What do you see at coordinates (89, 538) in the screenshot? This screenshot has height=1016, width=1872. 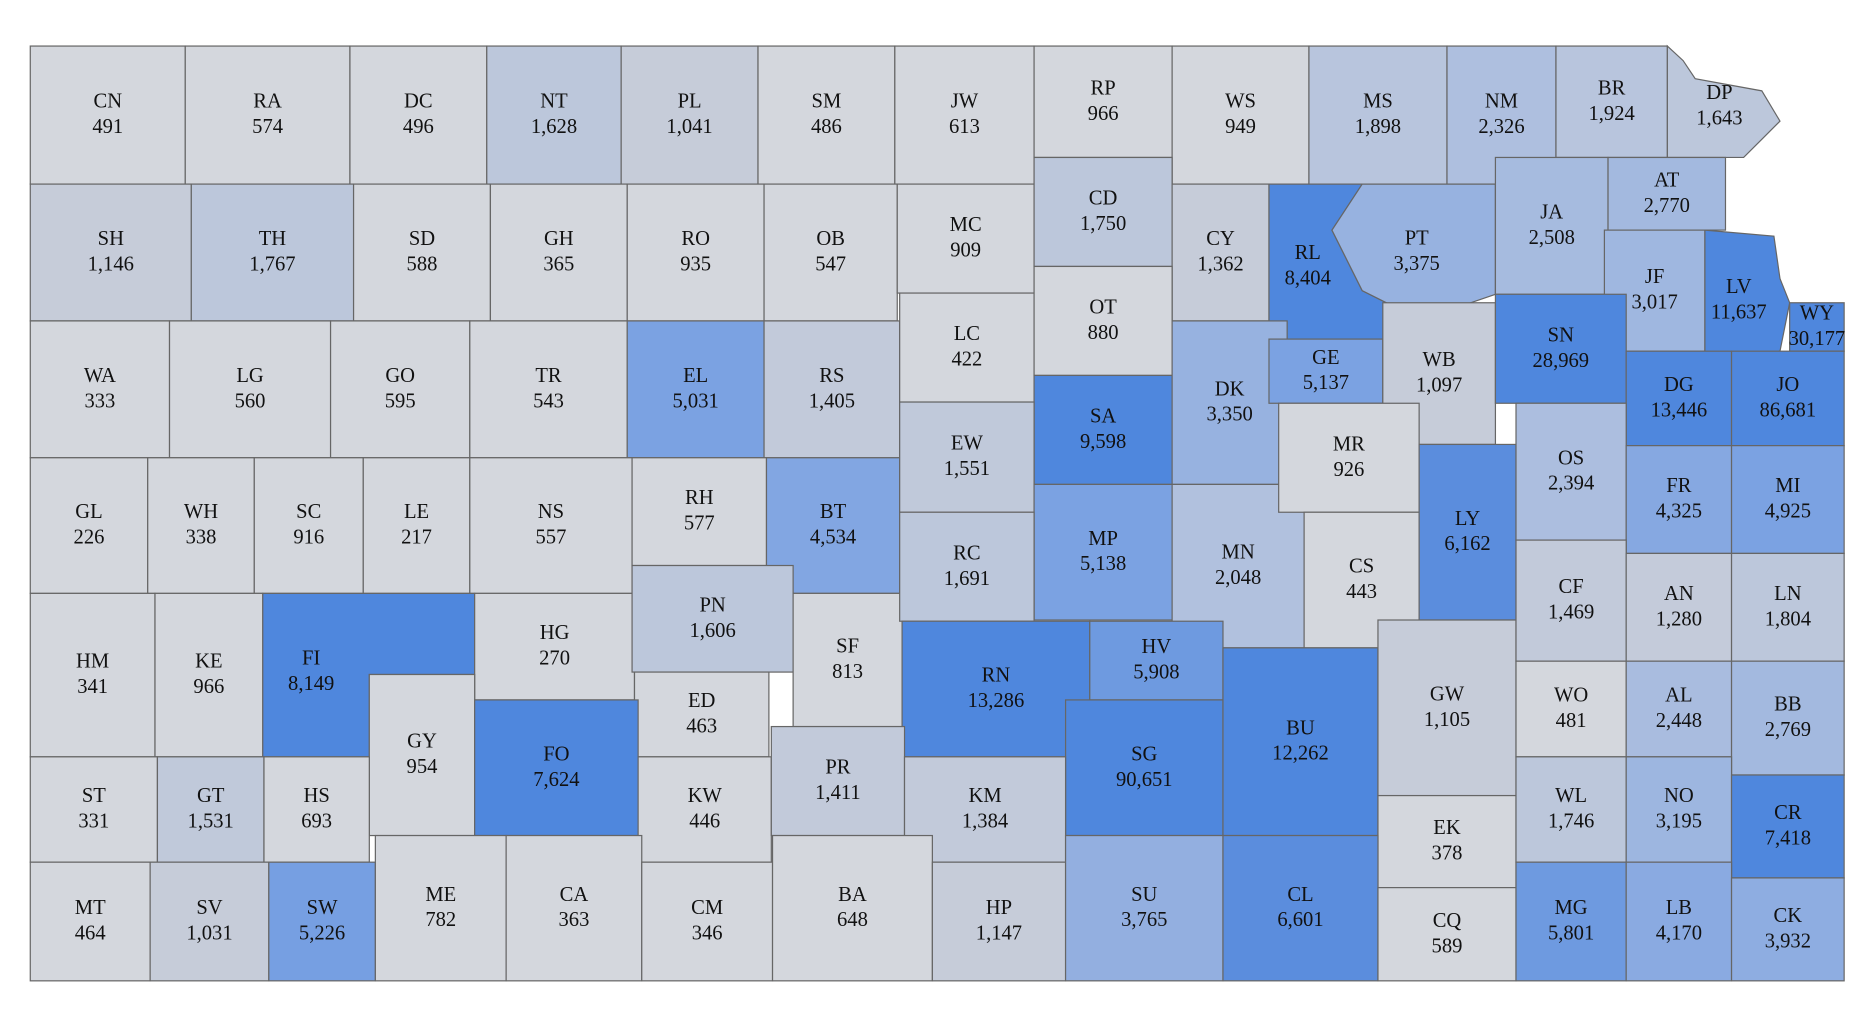 I see `county-value: 226` at bounding box center [89, 538].